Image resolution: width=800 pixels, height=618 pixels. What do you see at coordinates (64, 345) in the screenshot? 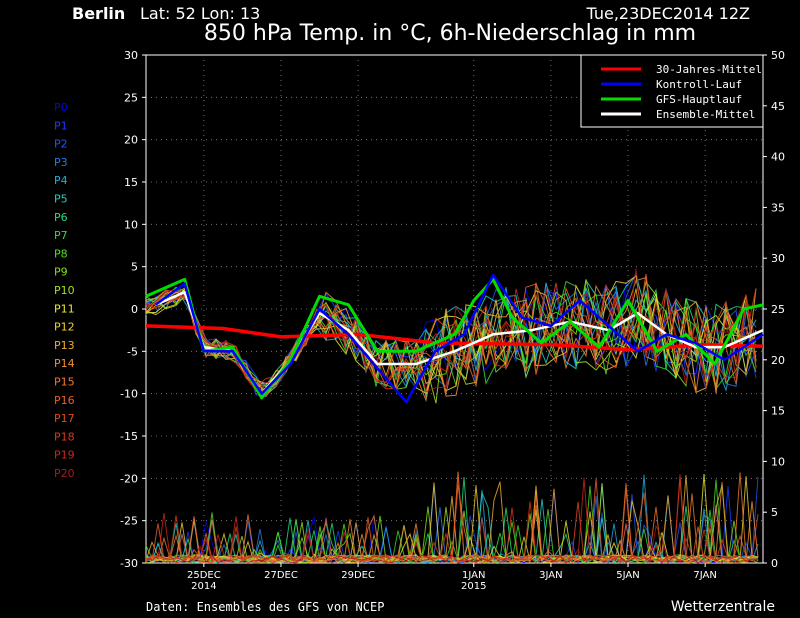
I see `member-label: P13` at bounding box center [64, 345].